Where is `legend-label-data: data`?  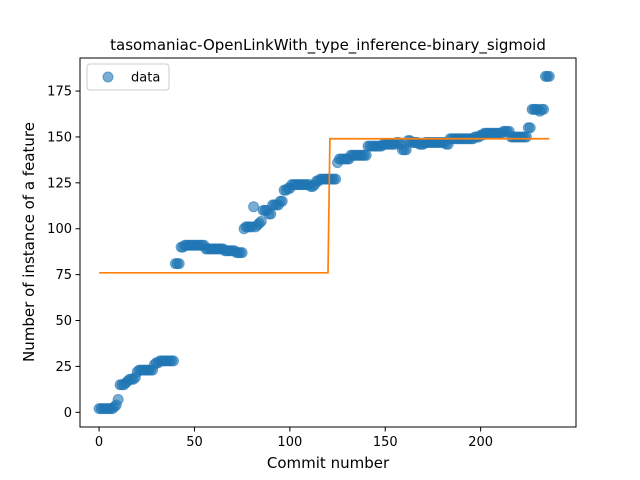
legend-label-data: data is located at coordinates (145, 78).